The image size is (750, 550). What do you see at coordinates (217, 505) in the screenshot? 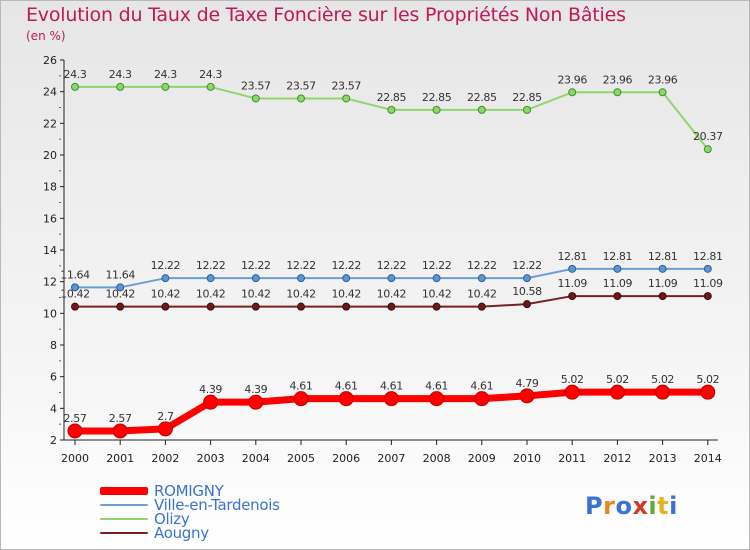
I see `legend-label: Ville-en-Tardenois` at bounding box center [217, 505].